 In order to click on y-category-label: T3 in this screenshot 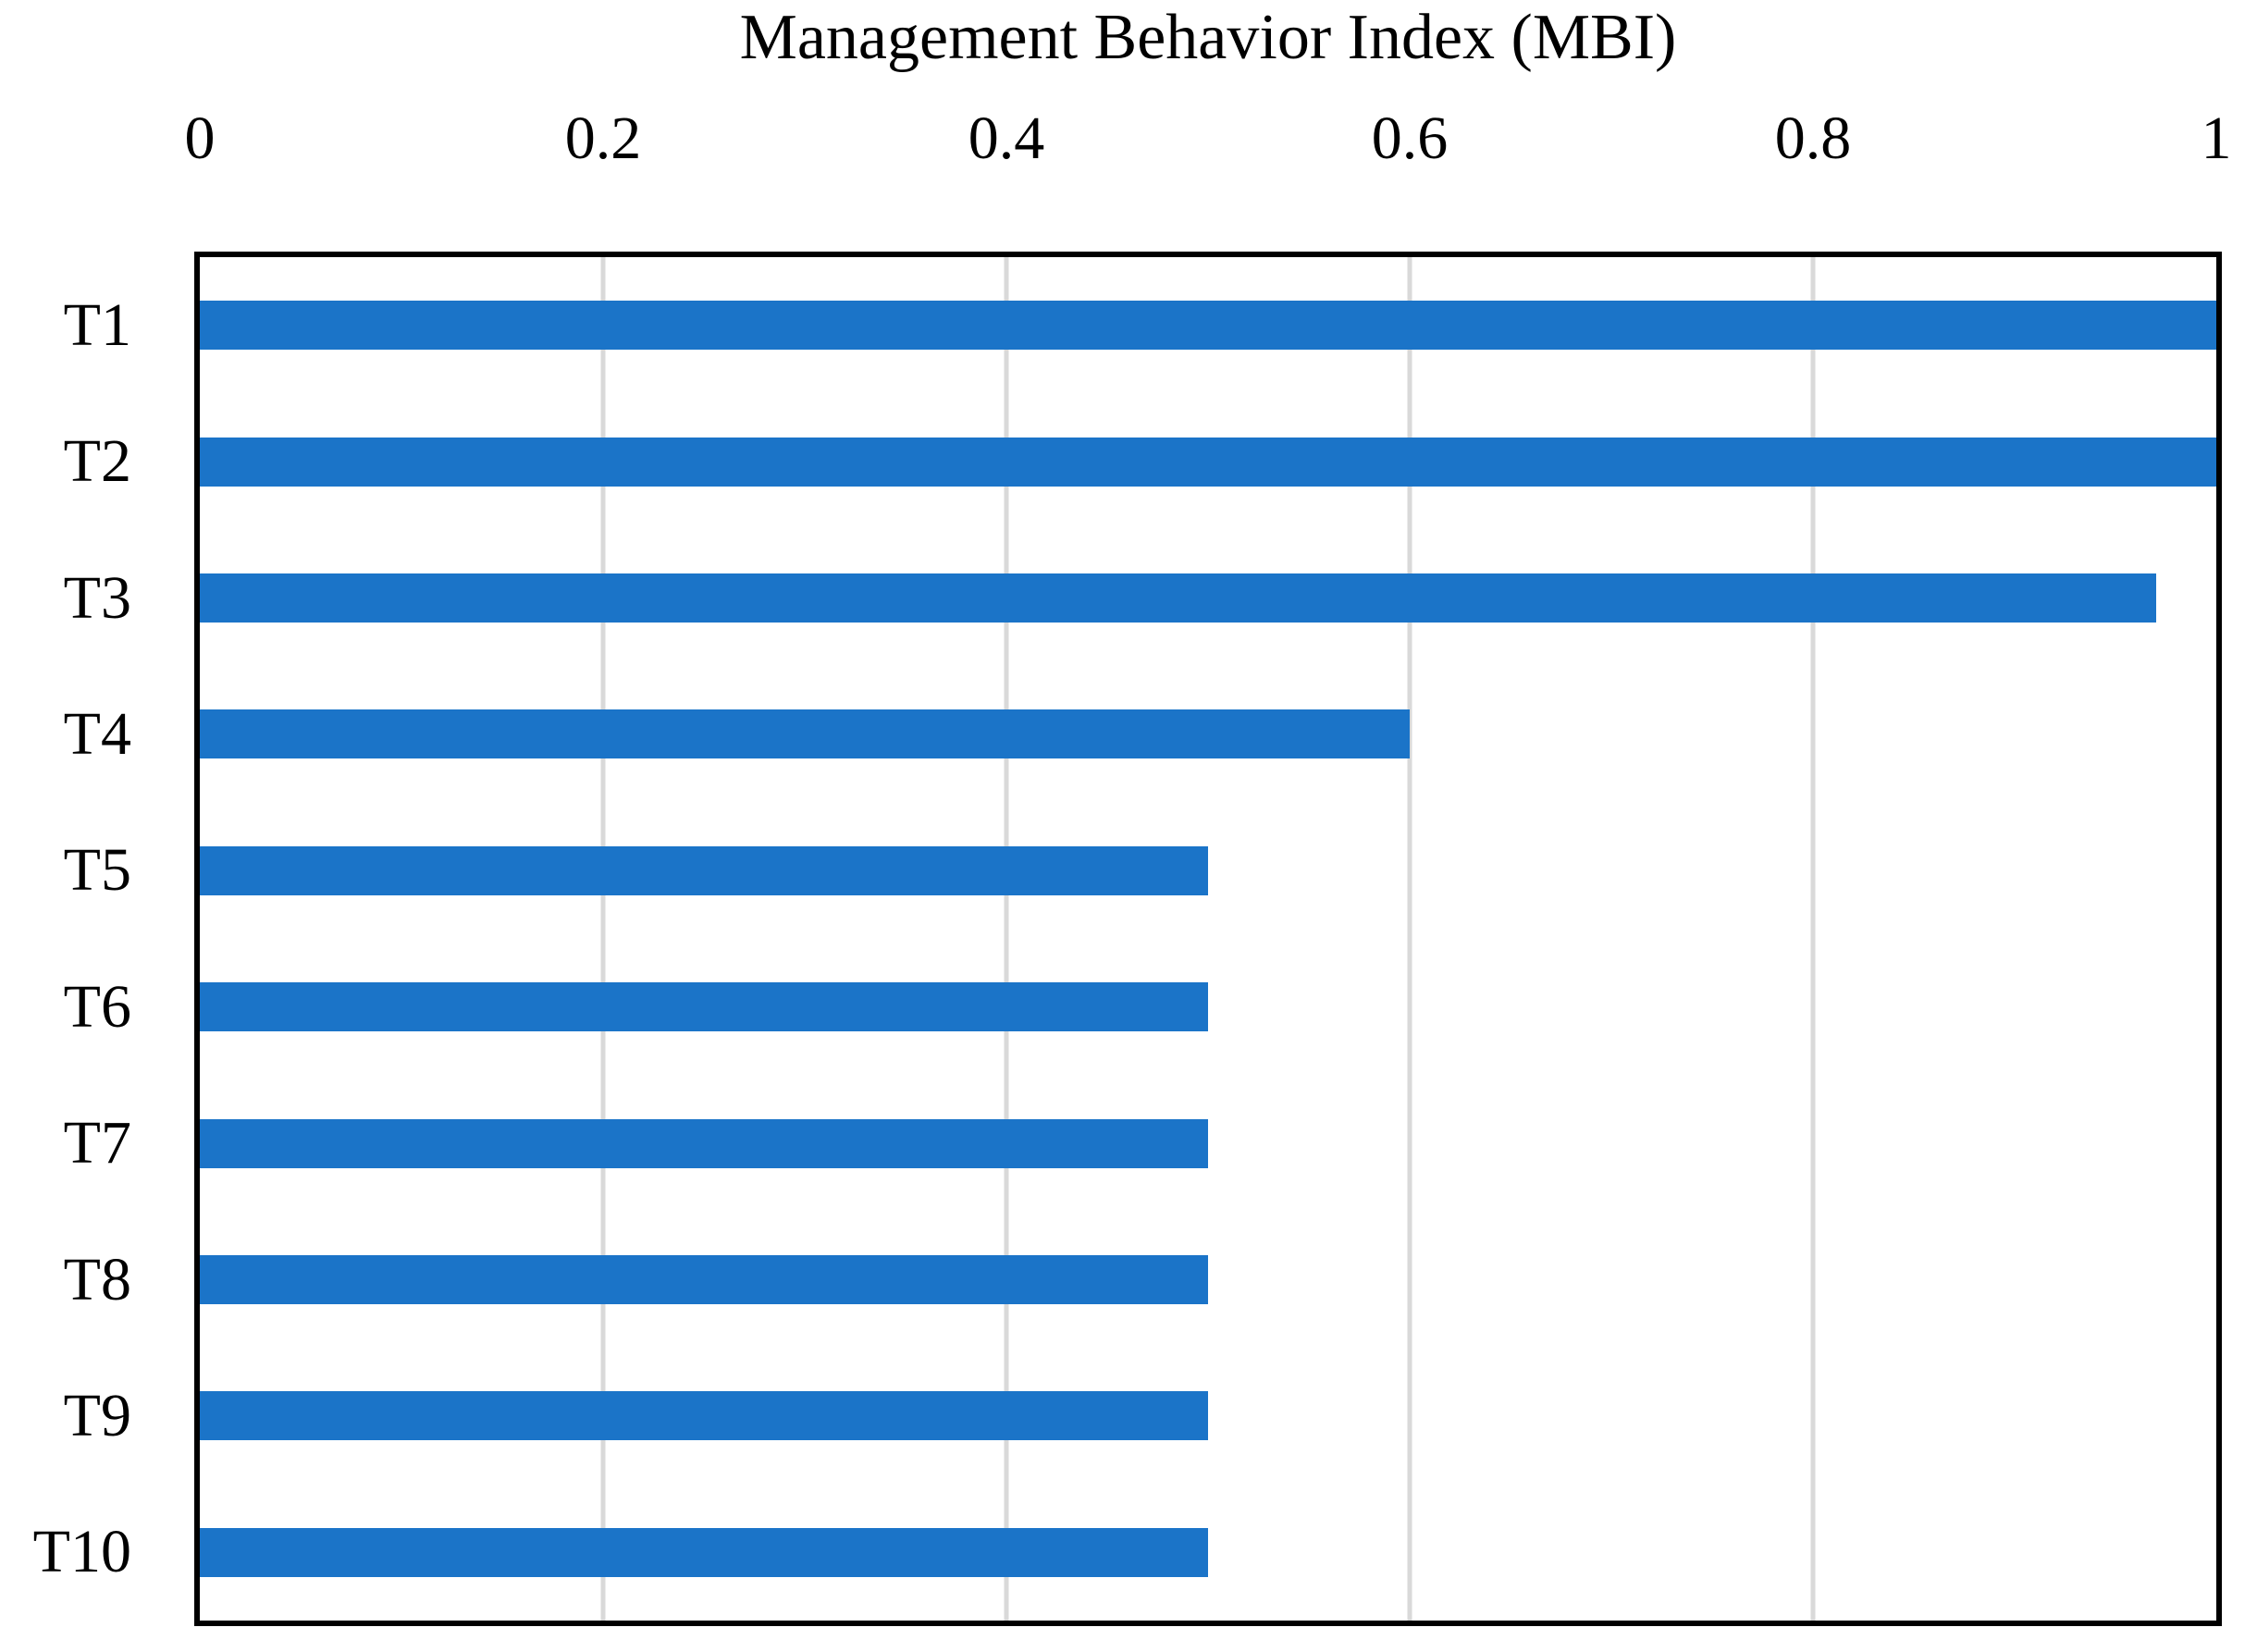, I will do `click(97, 597)`.